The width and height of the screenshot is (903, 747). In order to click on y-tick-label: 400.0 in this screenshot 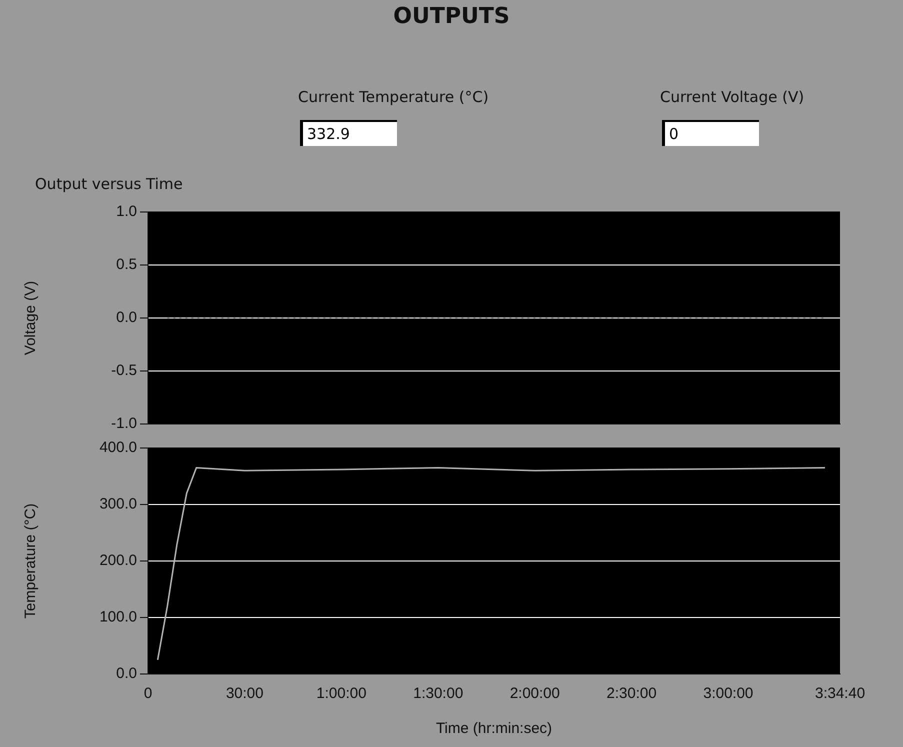, I will do `click(118, 447)`.